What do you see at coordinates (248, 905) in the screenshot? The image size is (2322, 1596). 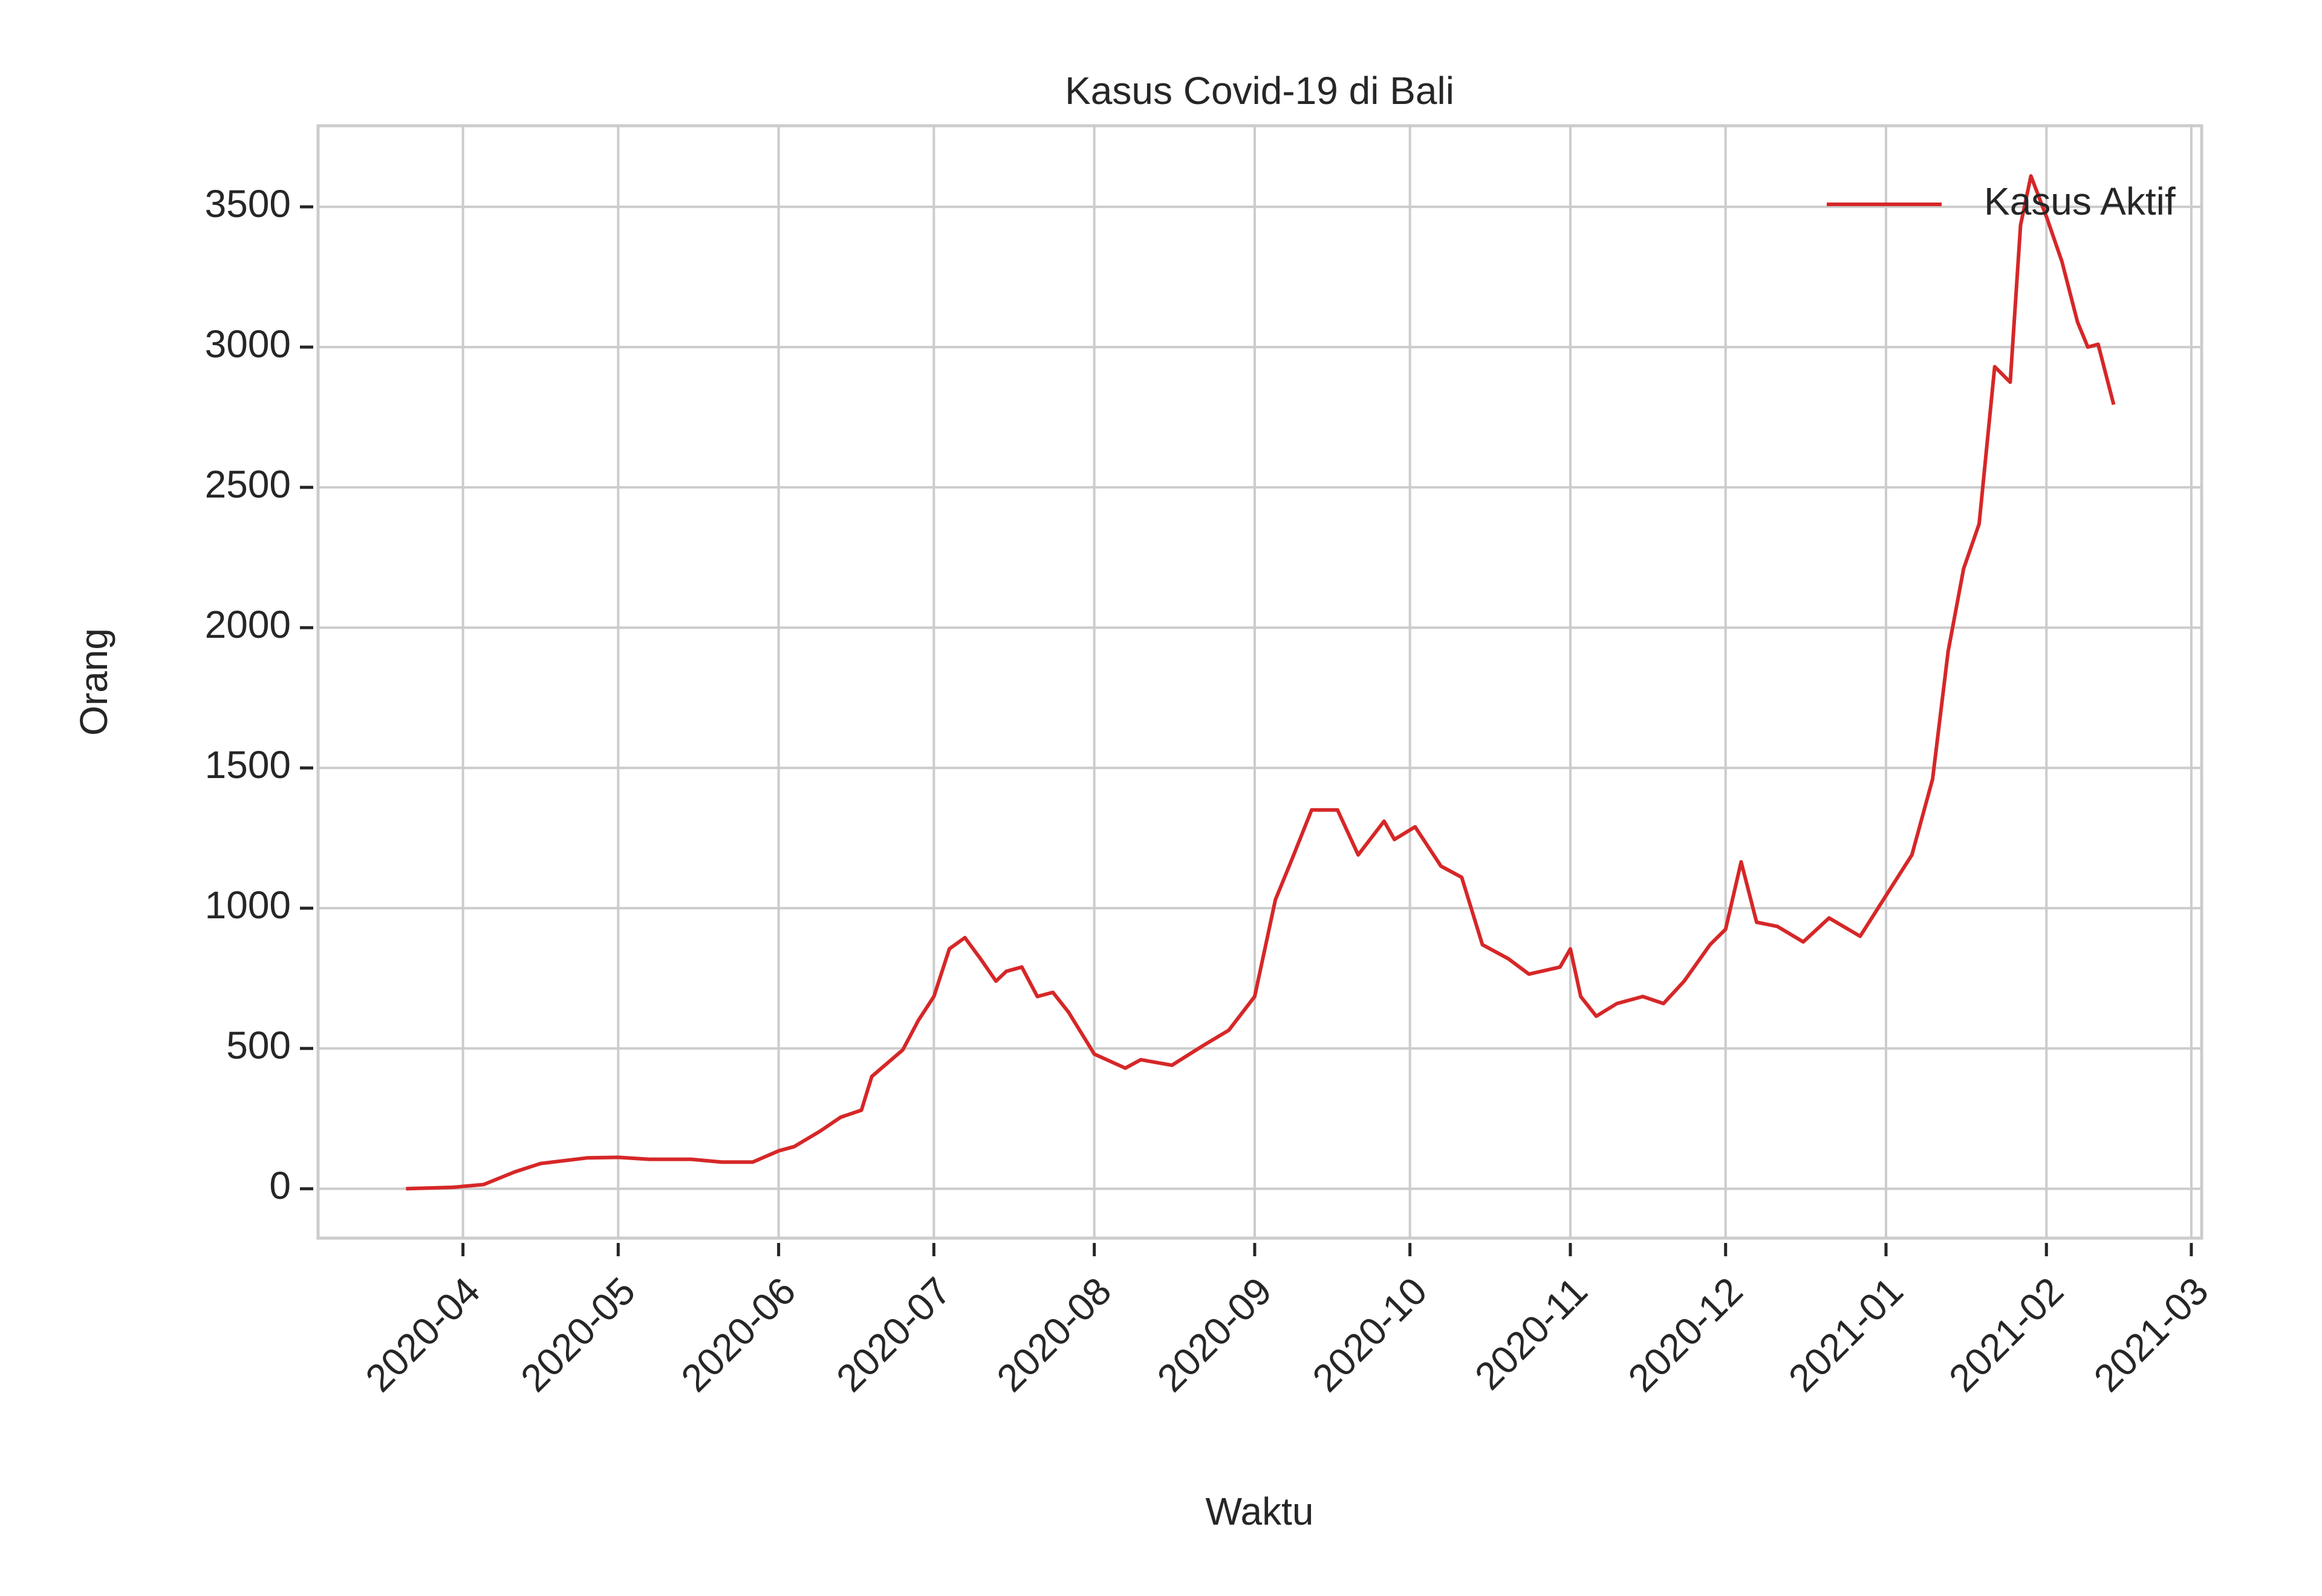 I see `y-tick-label: 1000` at bounding box center [248, 905].